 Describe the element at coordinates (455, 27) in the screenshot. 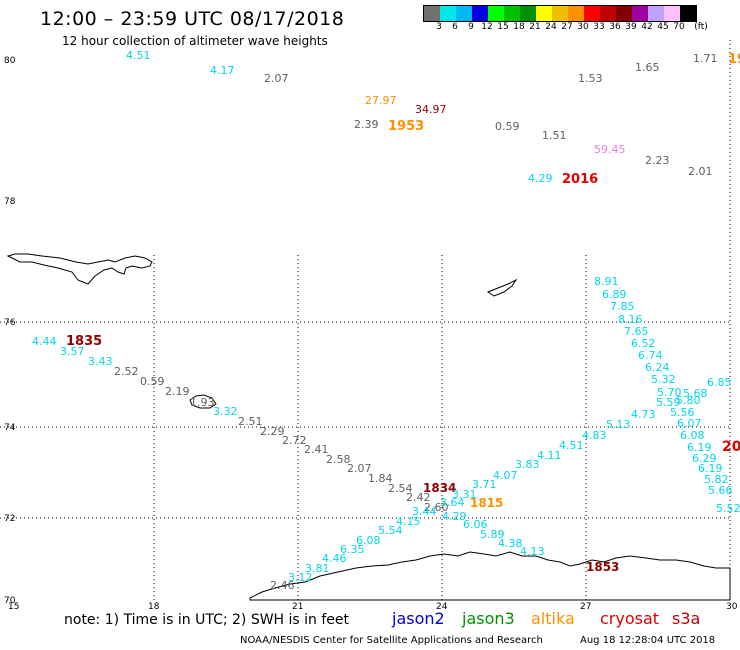

I see `legend-label: 6` at that location.